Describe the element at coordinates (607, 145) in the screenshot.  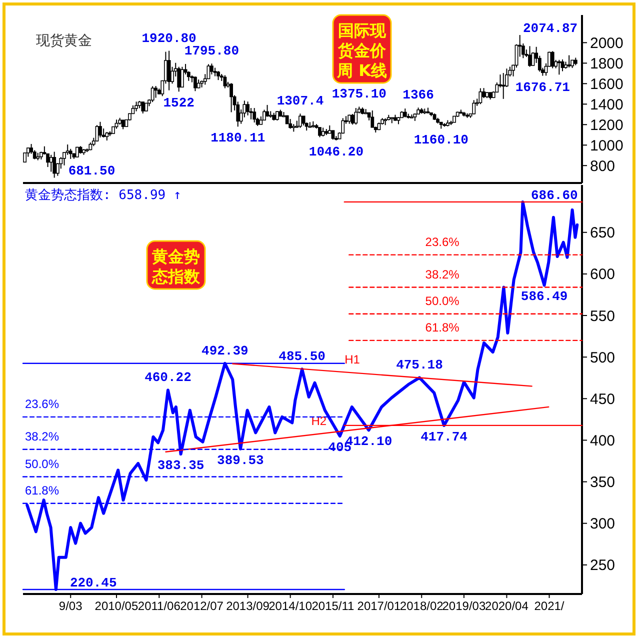
I see `y-tick-label: 1000` at that location.